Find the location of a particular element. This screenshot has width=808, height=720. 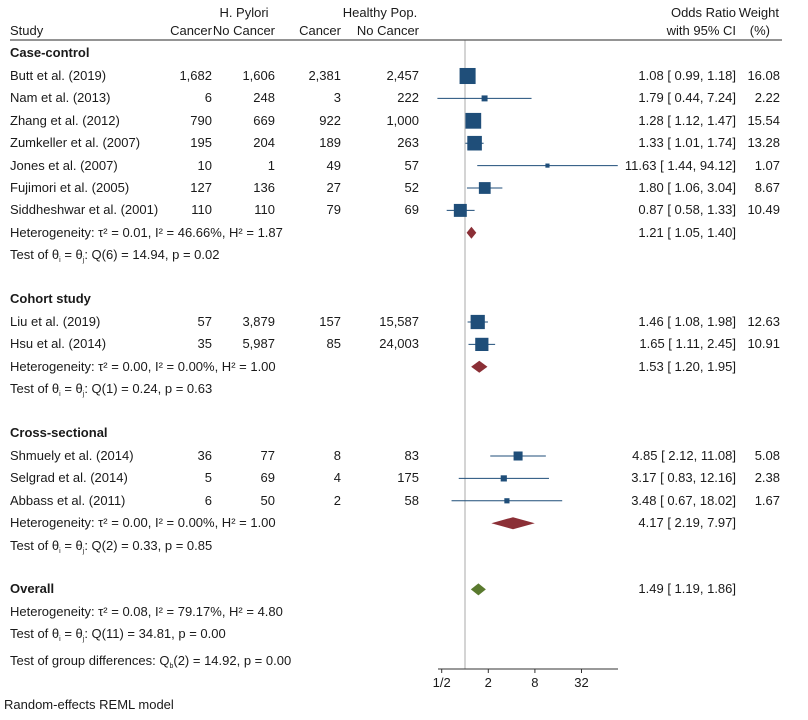

hc-nocancer-value: 1,000 is located at coordinates (402, 120).